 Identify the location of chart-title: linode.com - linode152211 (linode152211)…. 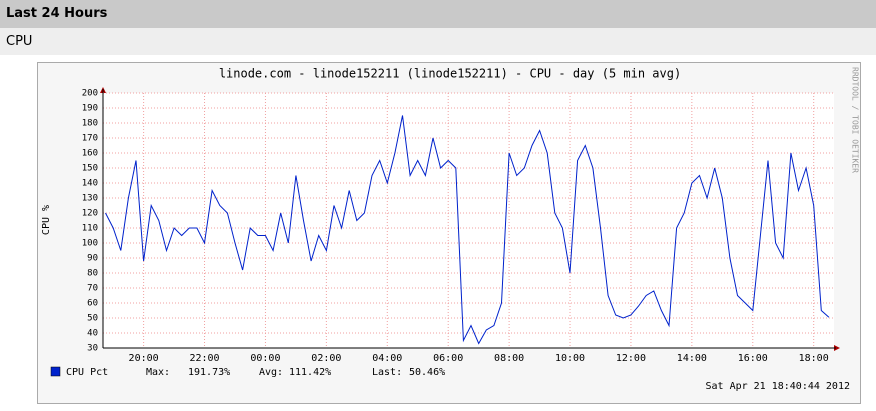
(450, 74).